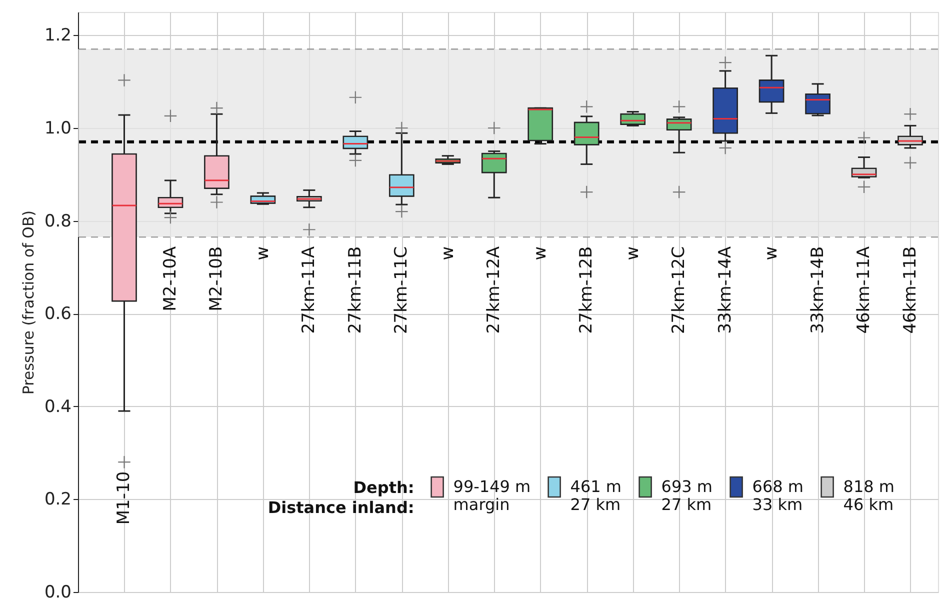 The width and height of the screenshot is (949, 604). What do you see at coordinates (309, 290) in the screenshot?
I see `x-tick-label: 27km-11A` at bounding box center [309, 290].